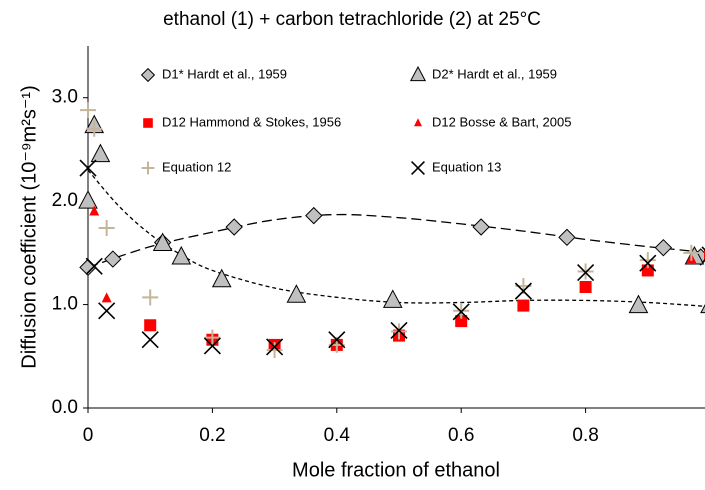  I want to click on x-tick-label: 0.2, so click(212, 435).